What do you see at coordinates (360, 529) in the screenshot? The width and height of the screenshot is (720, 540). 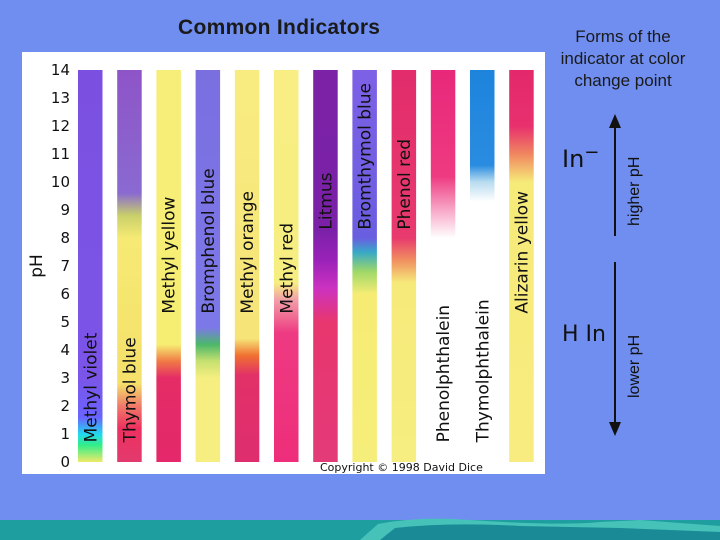 I see `bottom-decorative-band` at bounding box center [360, 529].